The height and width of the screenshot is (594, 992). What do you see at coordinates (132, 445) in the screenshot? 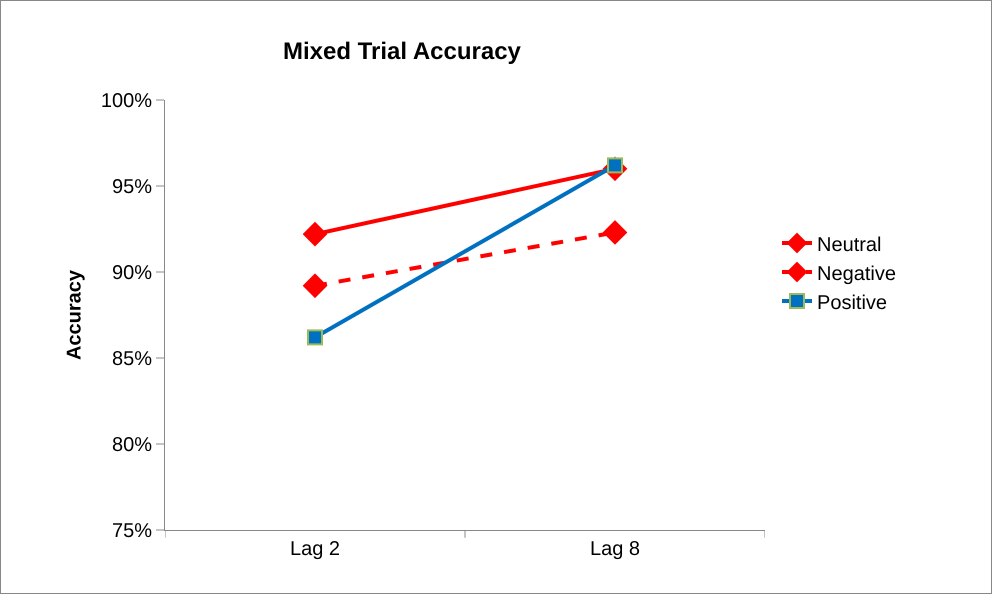
I see `y-tick-label: 80%` at bounding box center [132, 445].